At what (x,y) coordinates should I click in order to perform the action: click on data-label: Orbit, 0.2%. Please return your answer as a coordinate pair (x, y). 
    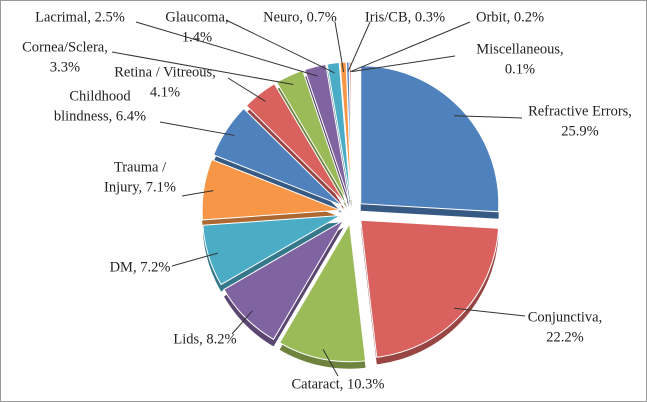
    Looking at the image, I should click on (510, 17).